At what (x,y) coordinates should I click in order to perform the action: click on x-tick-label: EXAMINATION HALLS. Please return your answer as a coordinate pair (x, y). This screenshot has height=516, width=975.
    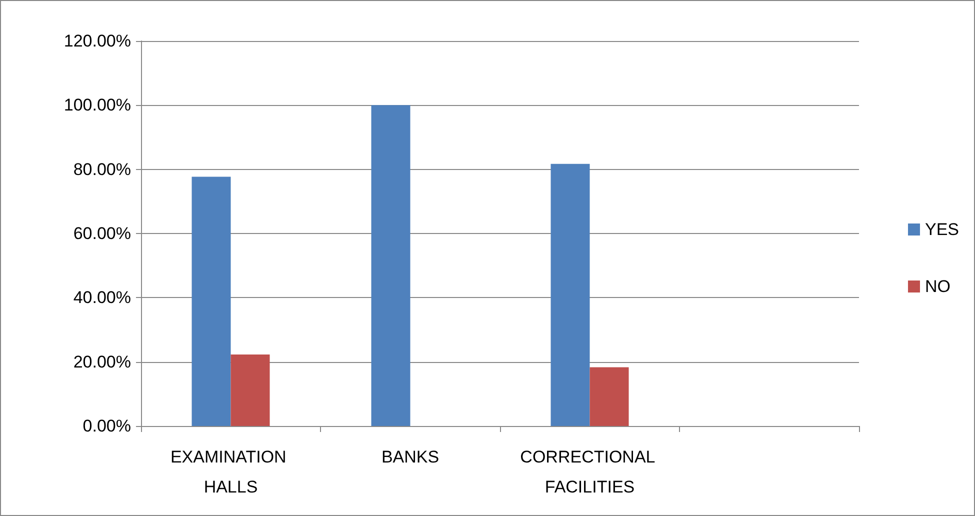
    Looking at the image, I should click on (231, 472).